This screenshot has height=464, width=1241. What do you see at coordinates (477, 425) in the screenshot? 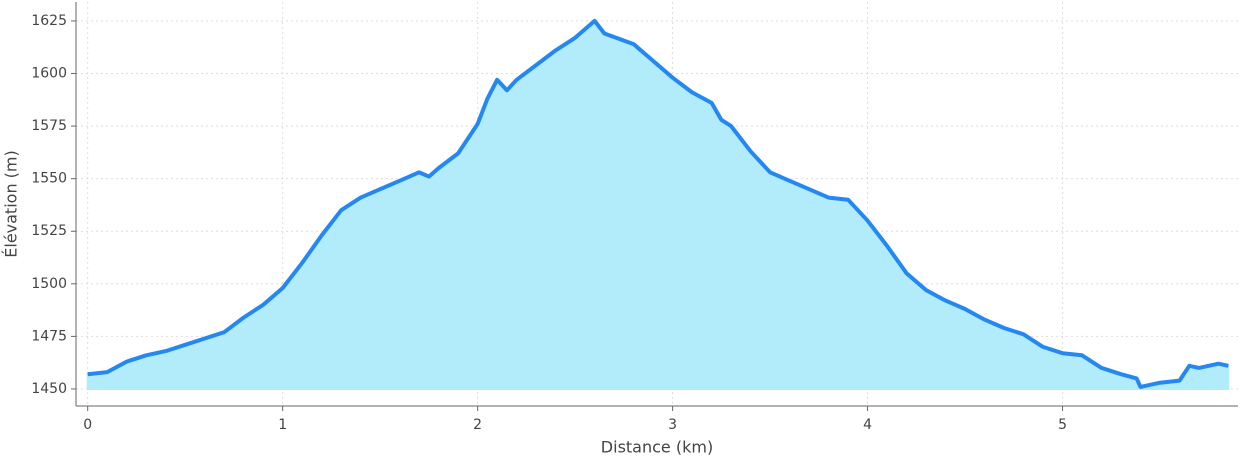
I see `x-tick-label: 2` at bounding box center [477, 425].